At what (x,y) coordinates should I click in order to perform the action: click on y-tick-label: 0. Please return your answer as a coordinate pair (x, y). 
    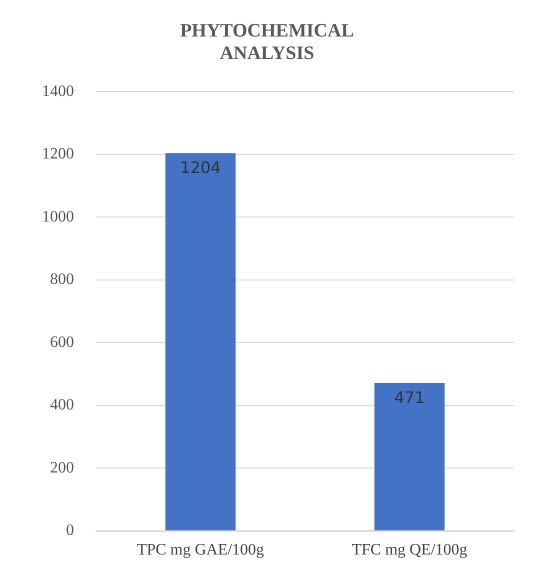
    Looking at the image, I should click on (70, 531).